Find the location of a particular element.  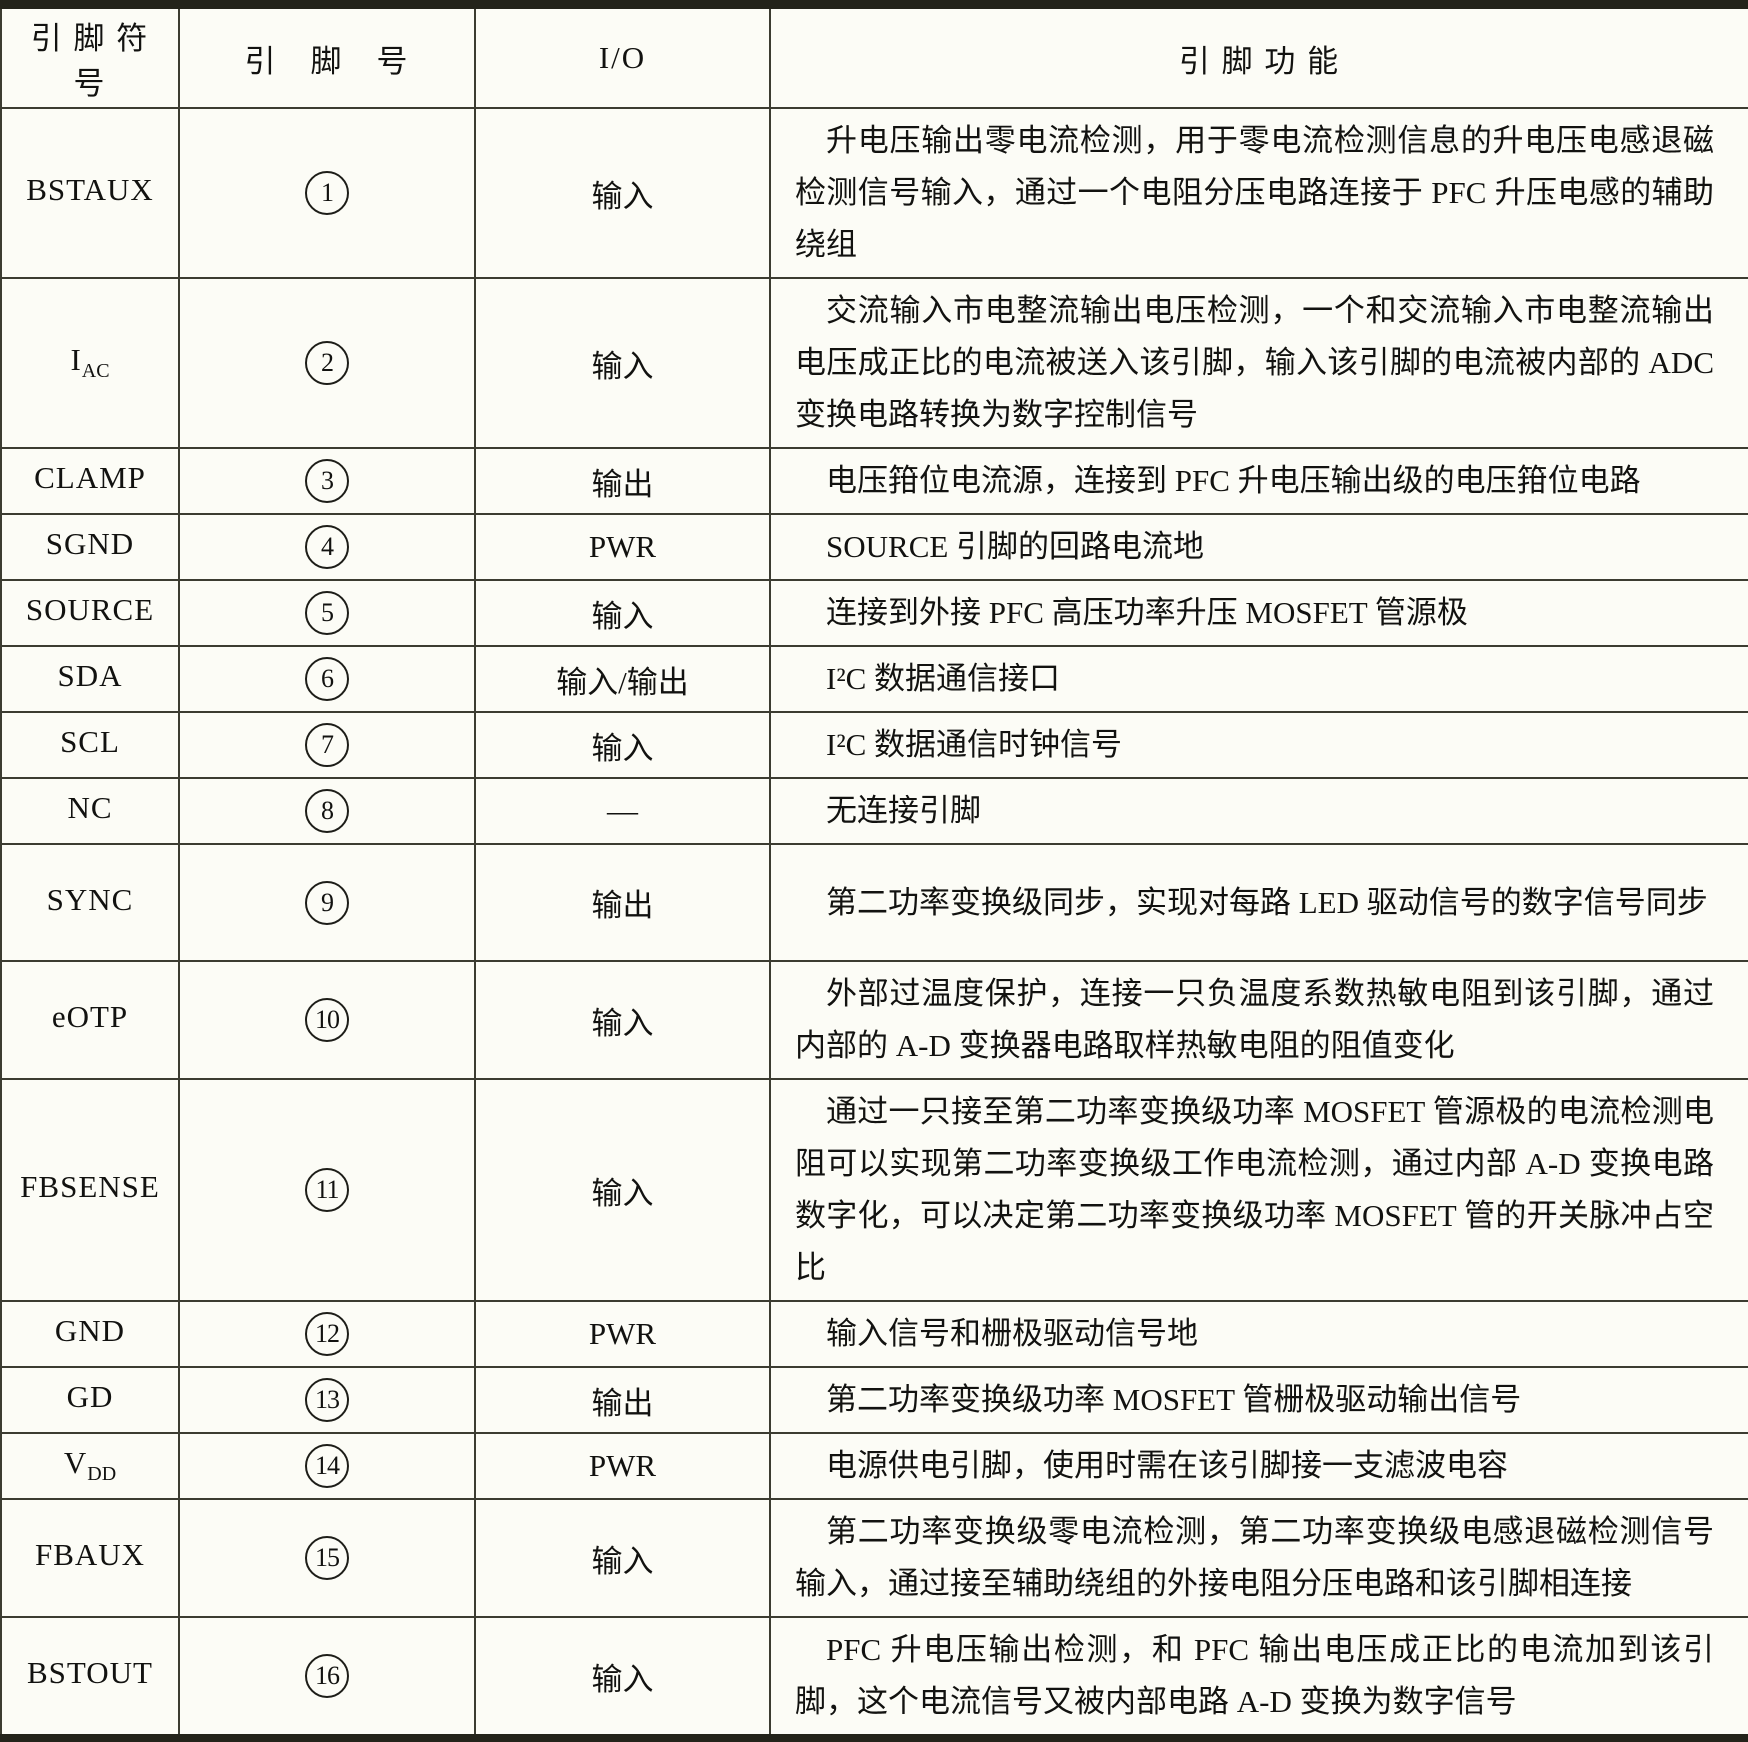

table-row: SCL 7 输入 I²C 数据通信时钟信号 is located at coordinates (874, 745).